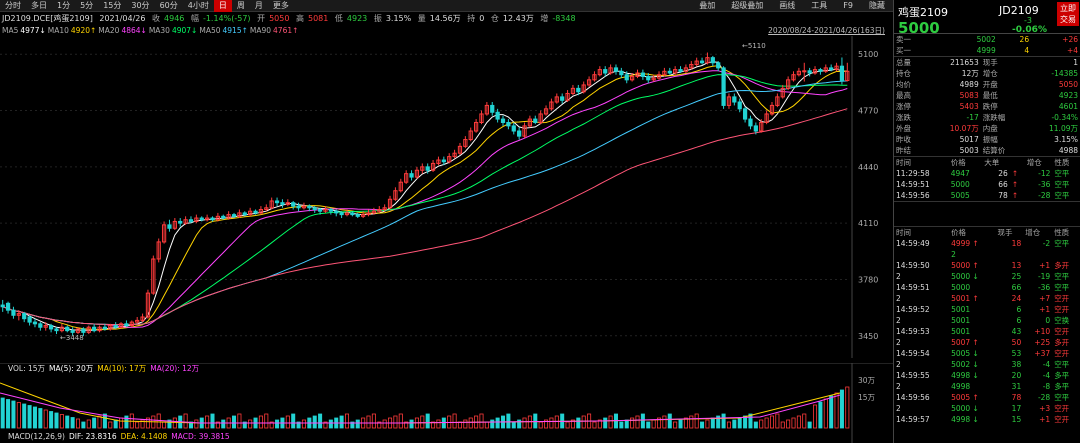 The width and height of the screenshot is (1080, 443). I want to click on trade-now-button: 立即 交易, so click(1068, 14).